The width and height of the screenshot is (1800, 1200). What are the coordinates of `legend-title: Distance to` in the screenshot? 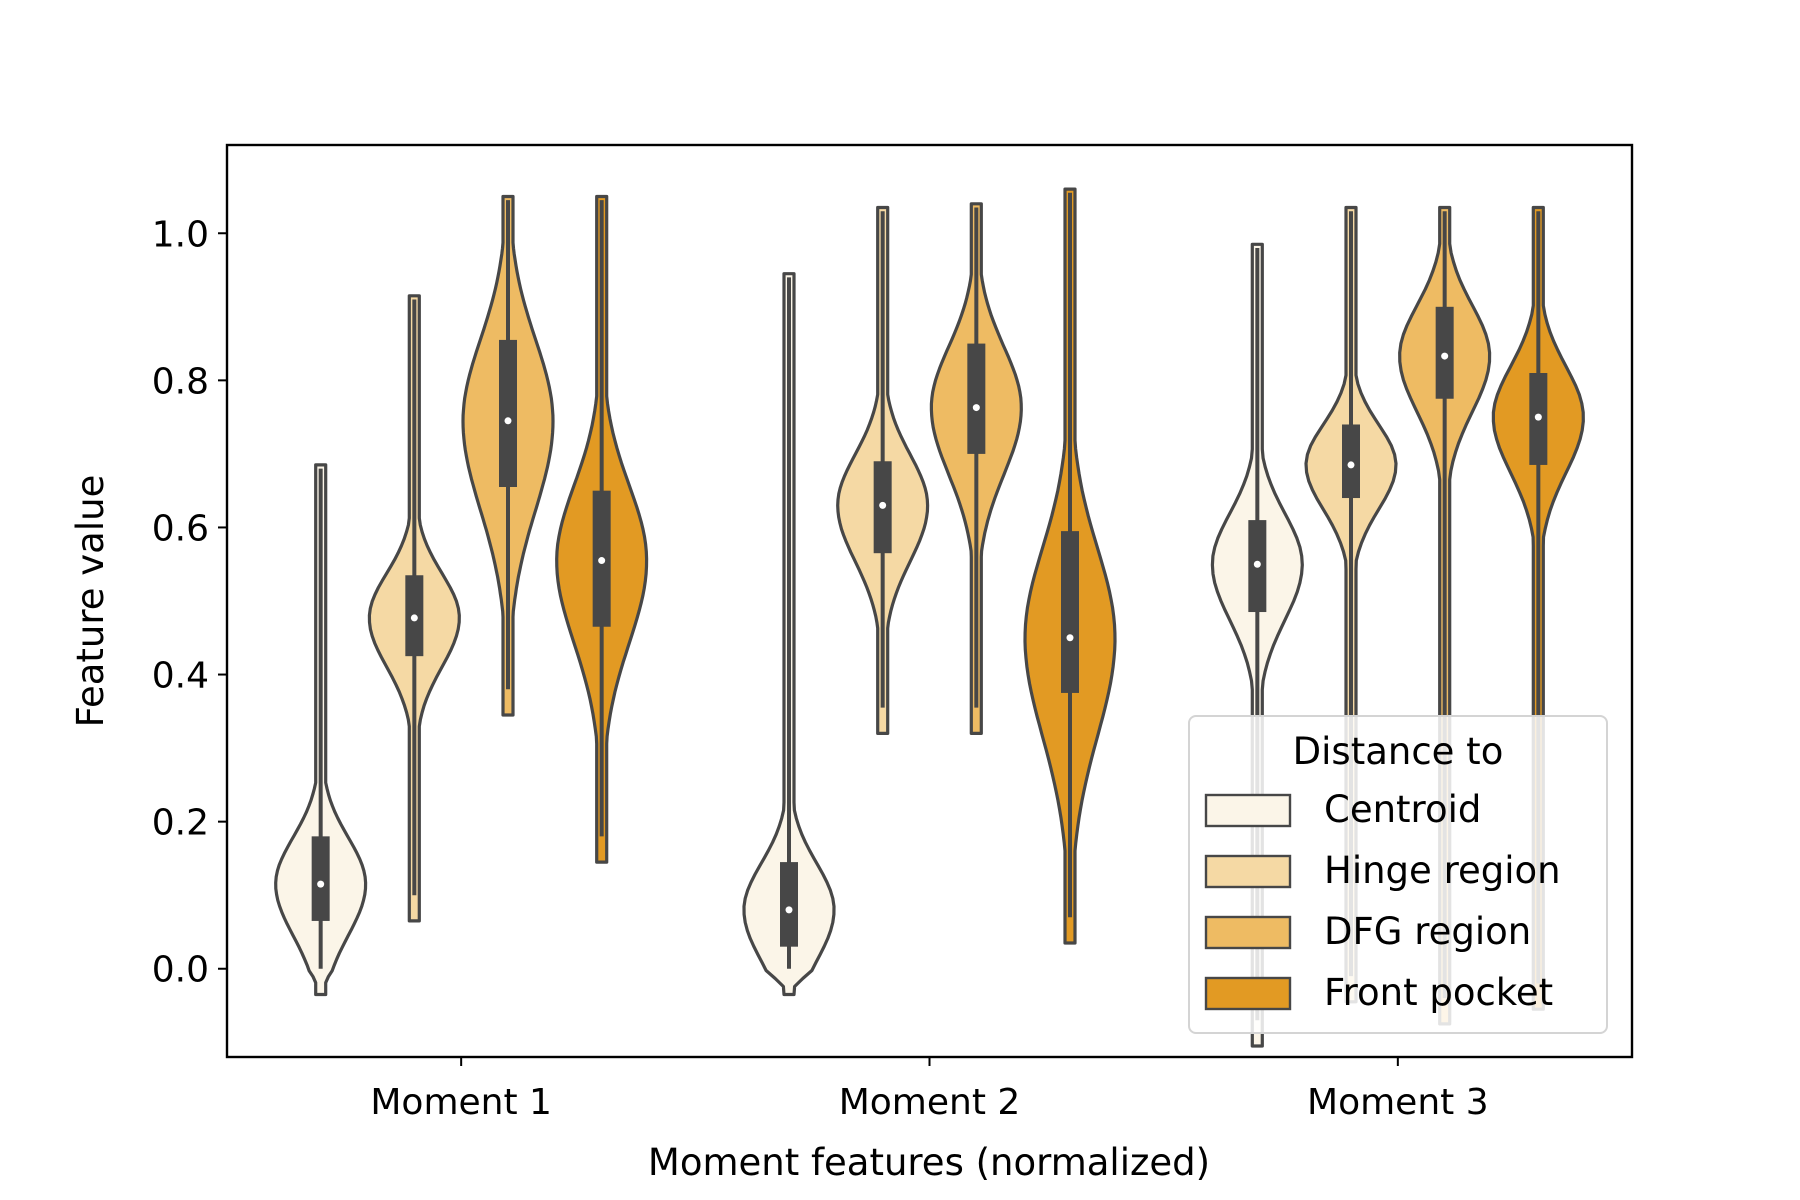 It's located at (1398, 751).